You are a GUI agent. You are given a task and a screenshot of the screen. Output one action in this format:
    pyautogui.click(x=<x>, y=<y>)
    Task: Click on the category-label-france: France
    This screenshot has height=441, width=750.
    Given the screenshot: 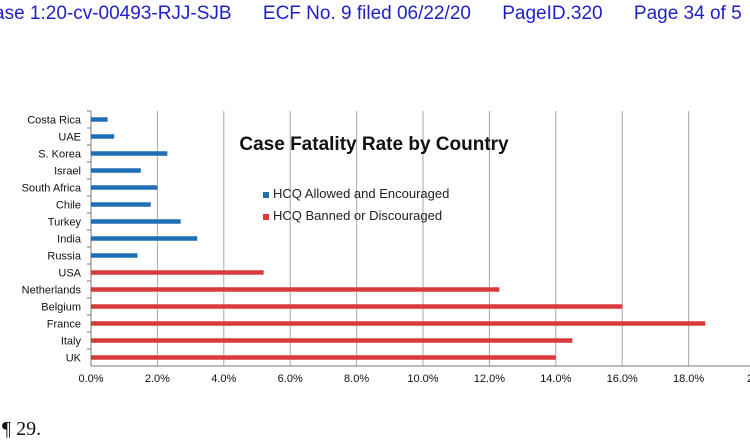 What is the action you would take?
    pyautogui.click(x=64, y=325)
    